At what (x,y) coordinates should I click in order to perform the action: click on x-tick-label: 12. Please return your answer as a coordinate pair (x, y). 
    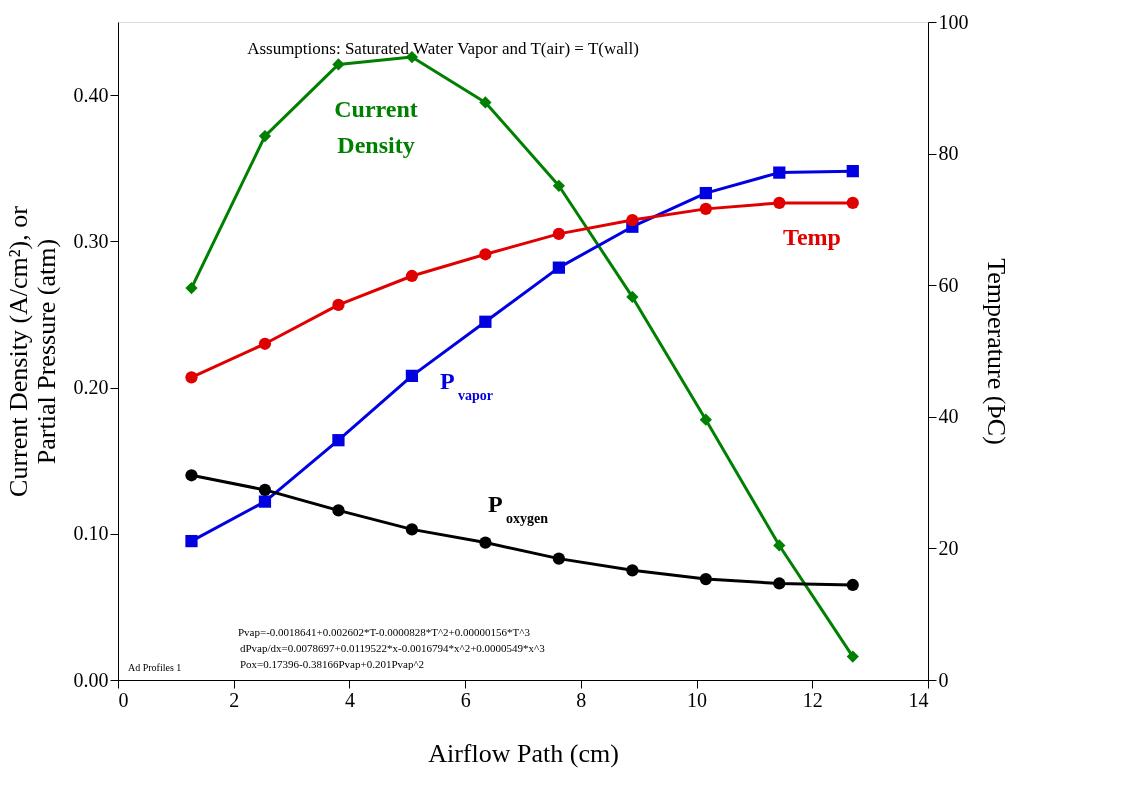
    Looking at the image, I should click on (812, 699).